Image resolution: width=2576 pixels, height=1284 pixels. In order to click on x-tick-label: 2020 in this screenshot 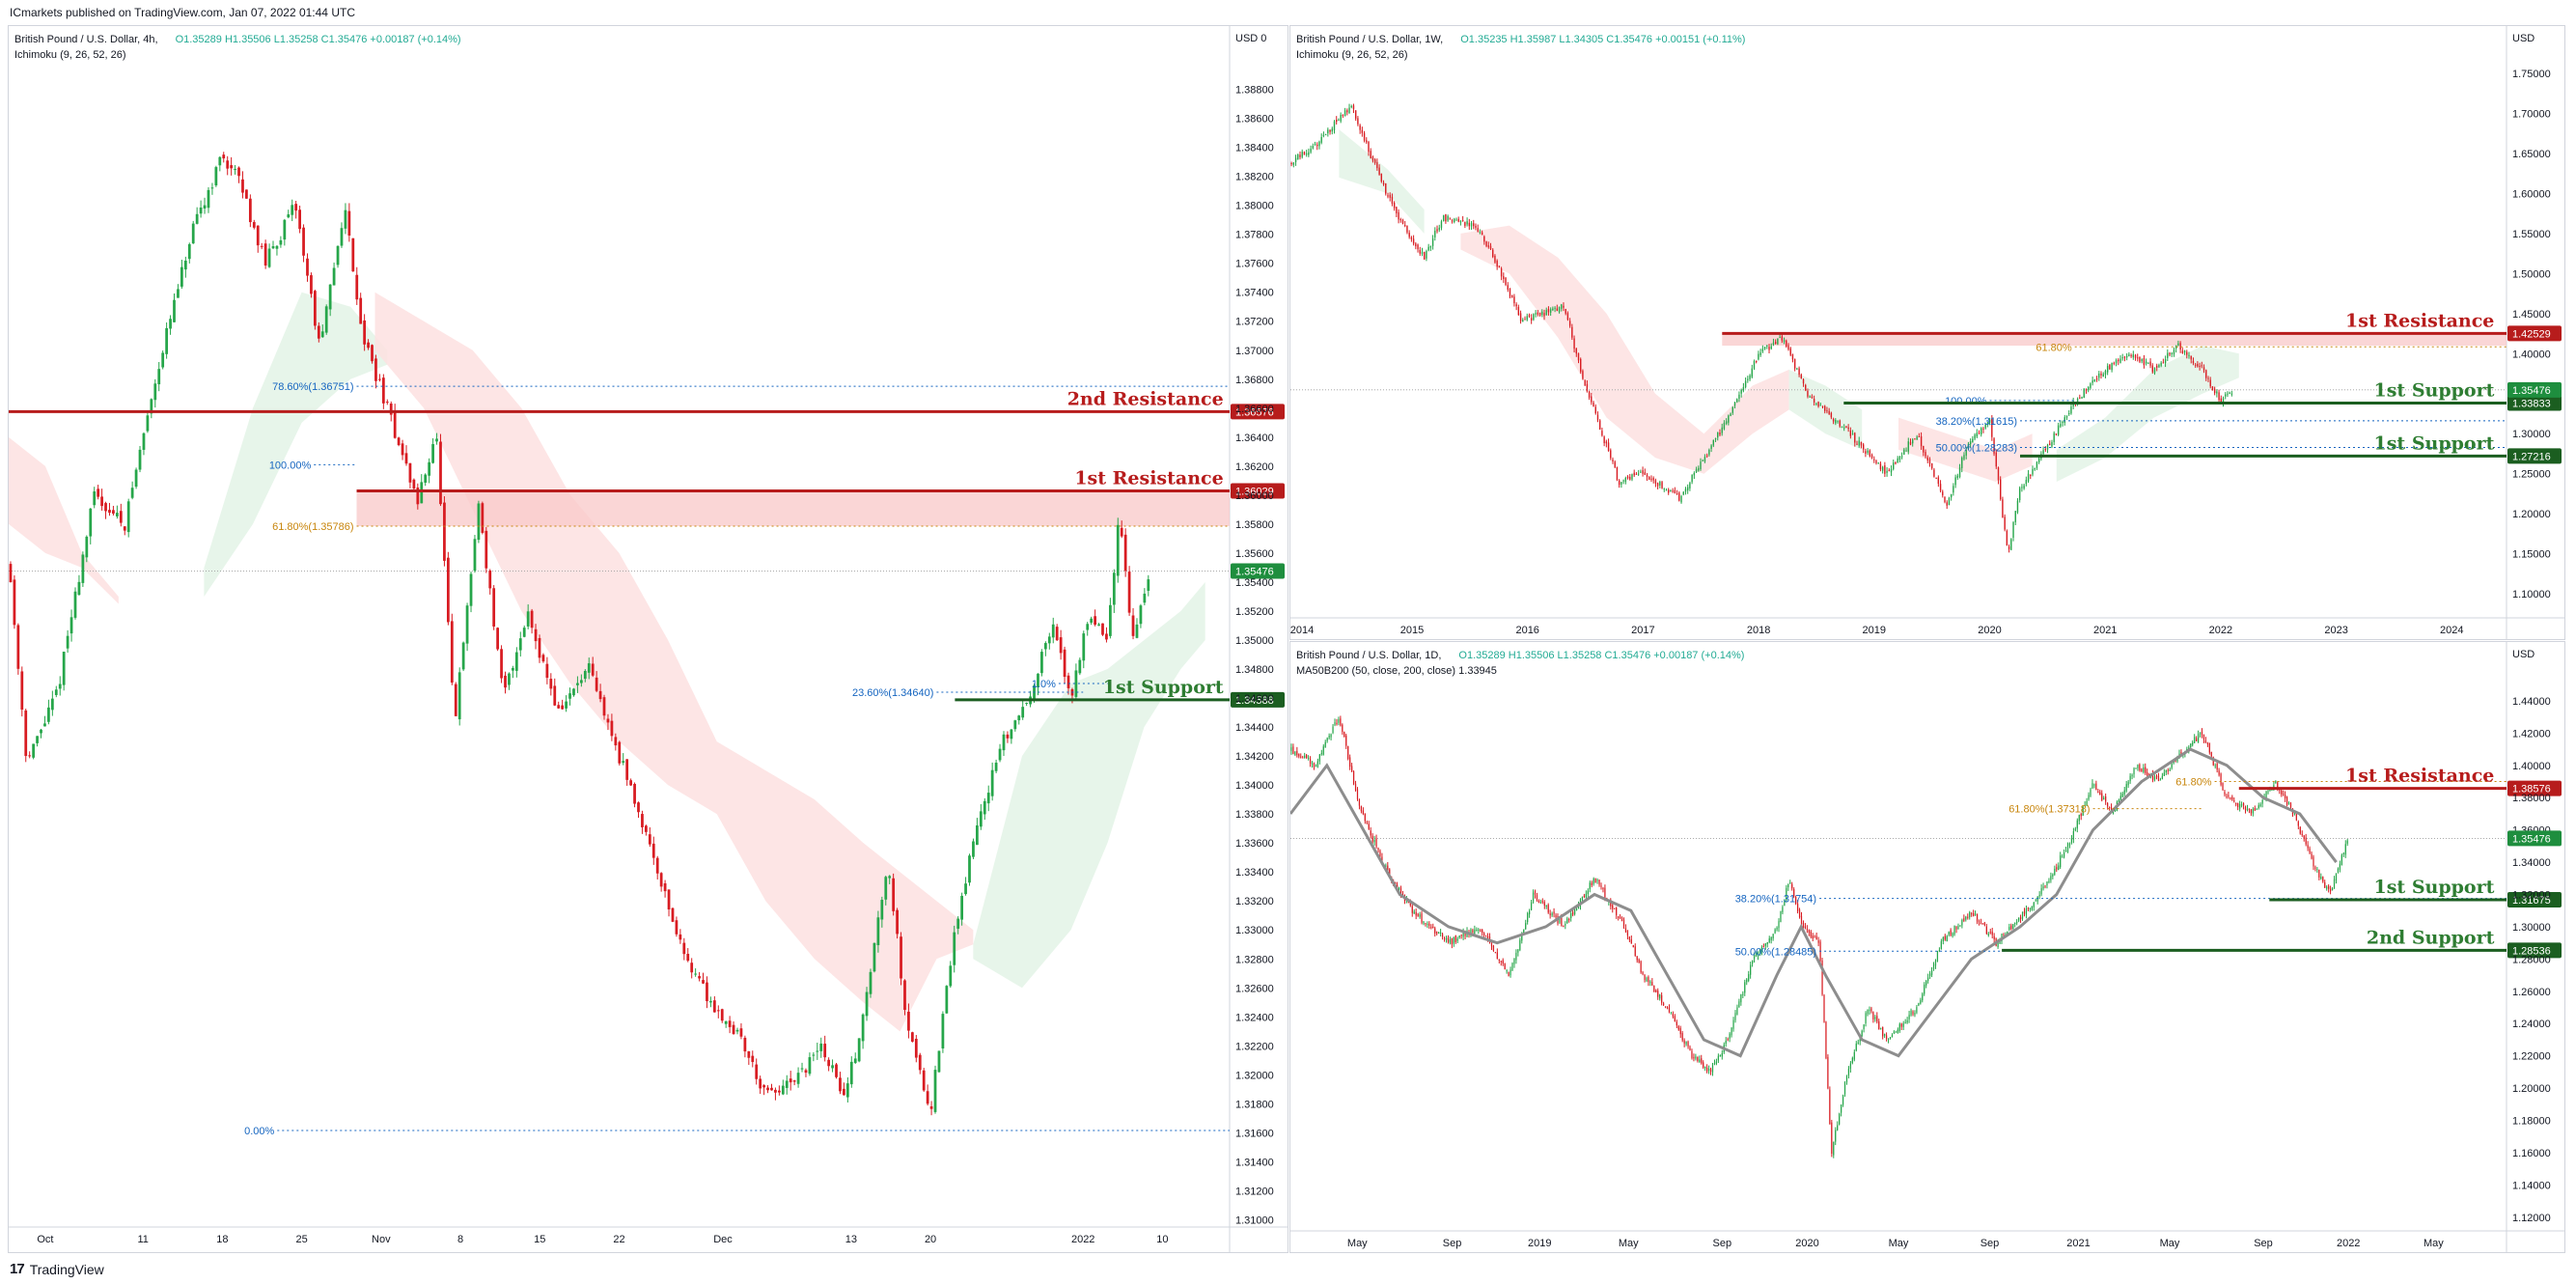, I will do `click(1806, 1243)`.